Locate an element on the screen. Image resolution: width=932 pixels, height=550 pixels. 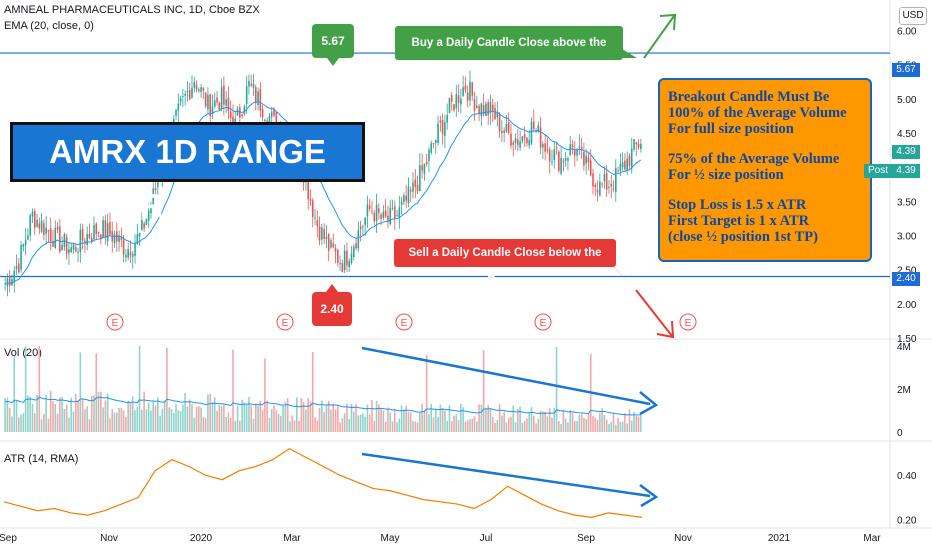
rule-line: 75% of the Average Volume is located at coordinates (754, 159).